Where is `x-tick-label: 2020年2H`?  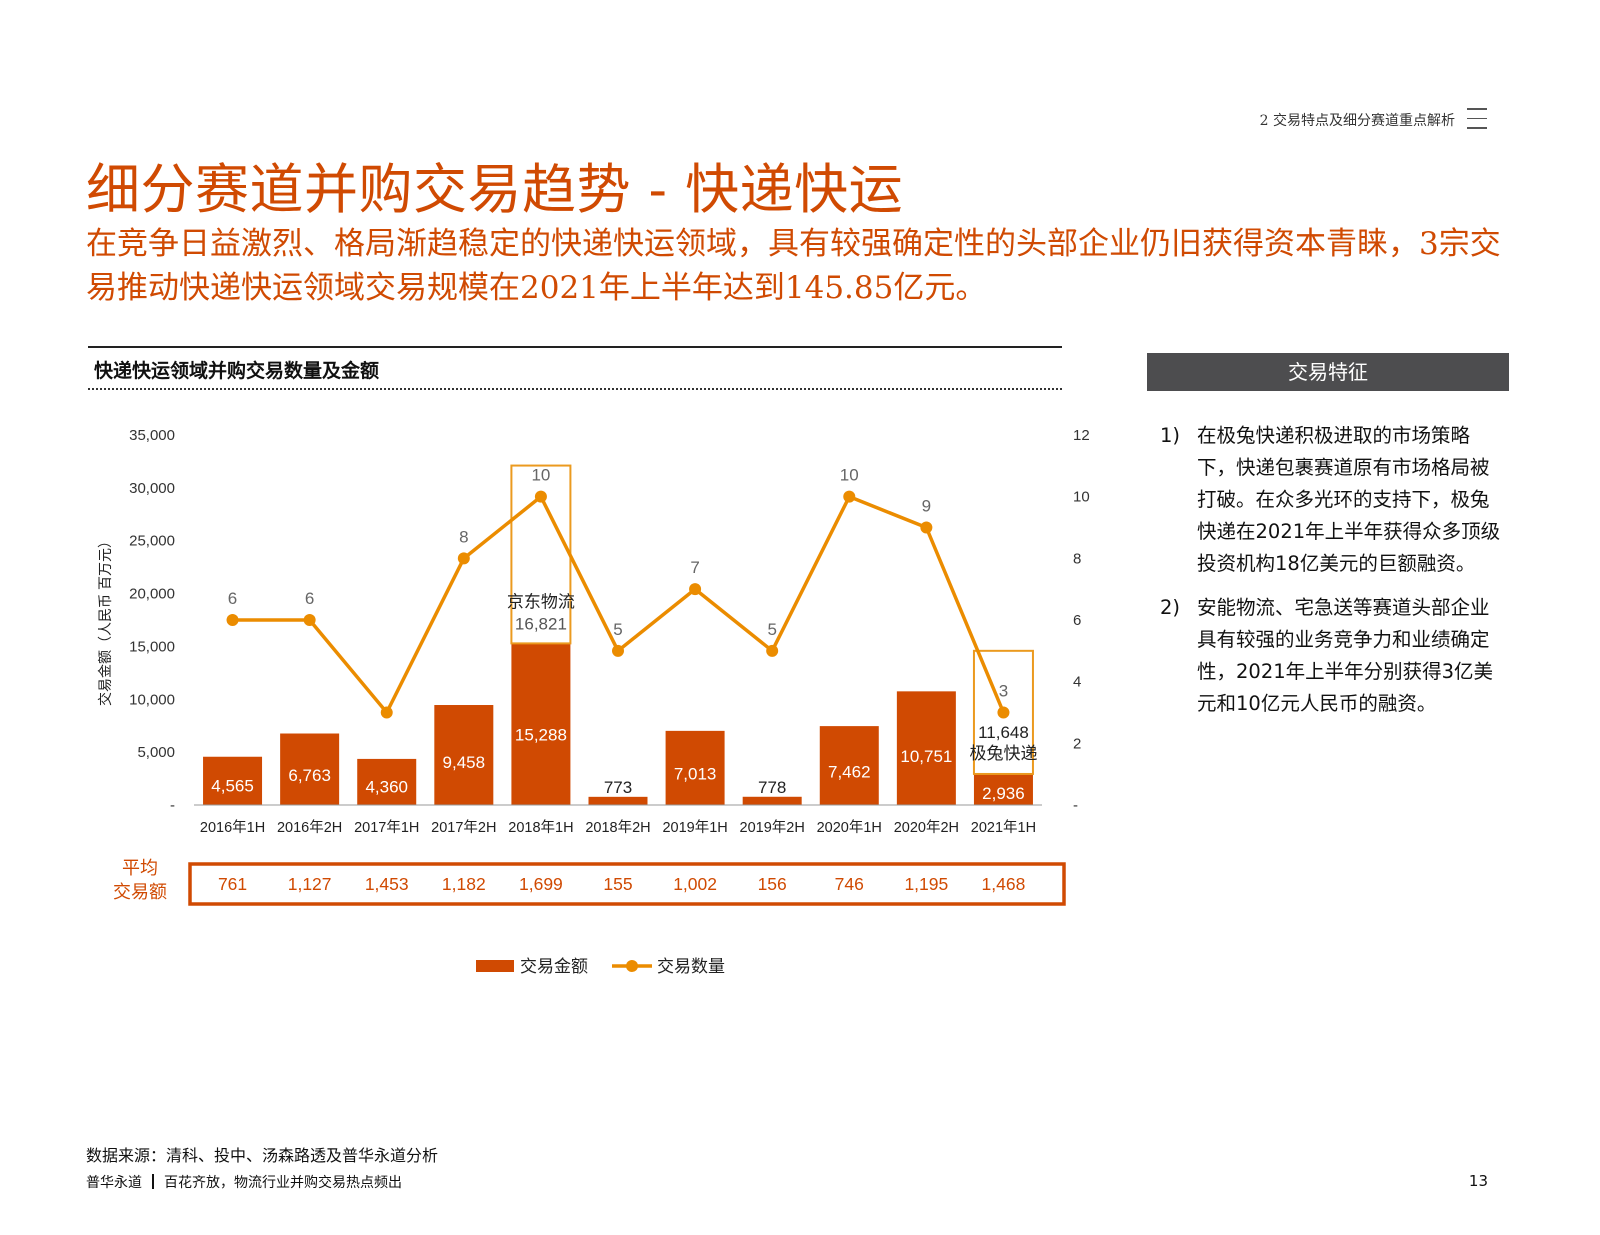 x-tick-label: 2020年2H is located at coordinates (926, 827).